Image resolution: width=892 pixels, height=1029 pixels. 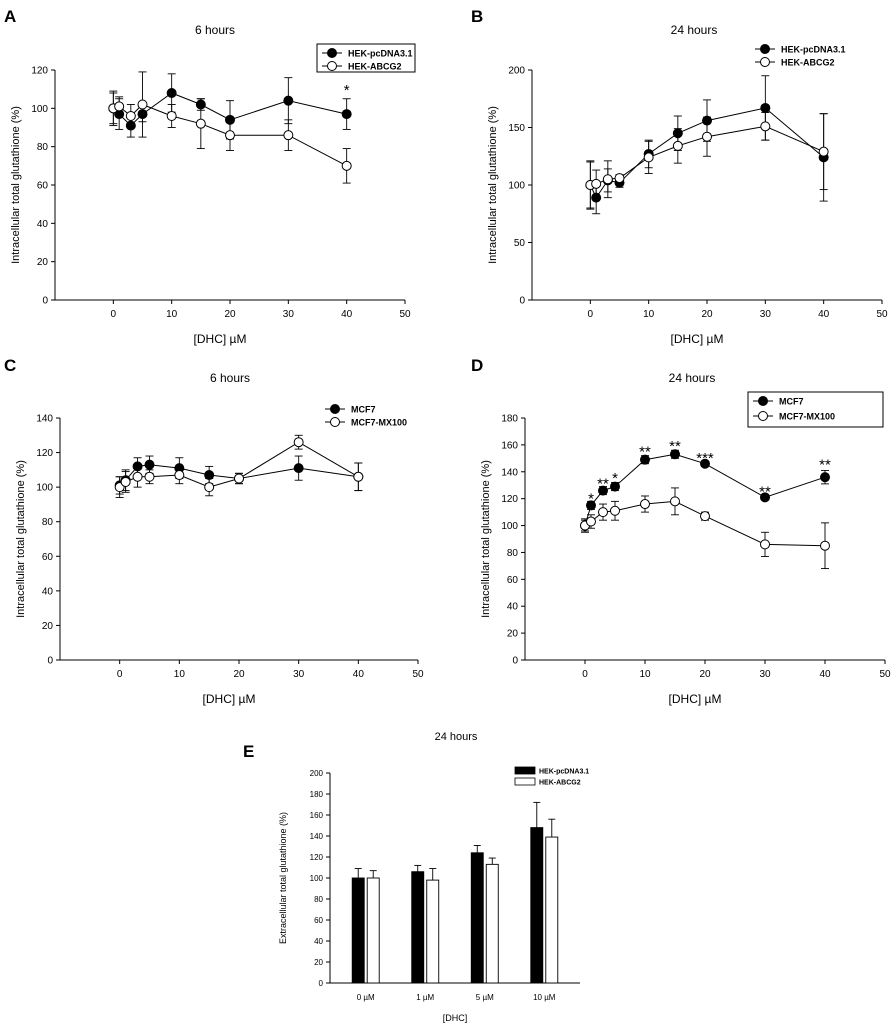 I want to click on y-tick-label-a: 120, so click(x=39, y=71).